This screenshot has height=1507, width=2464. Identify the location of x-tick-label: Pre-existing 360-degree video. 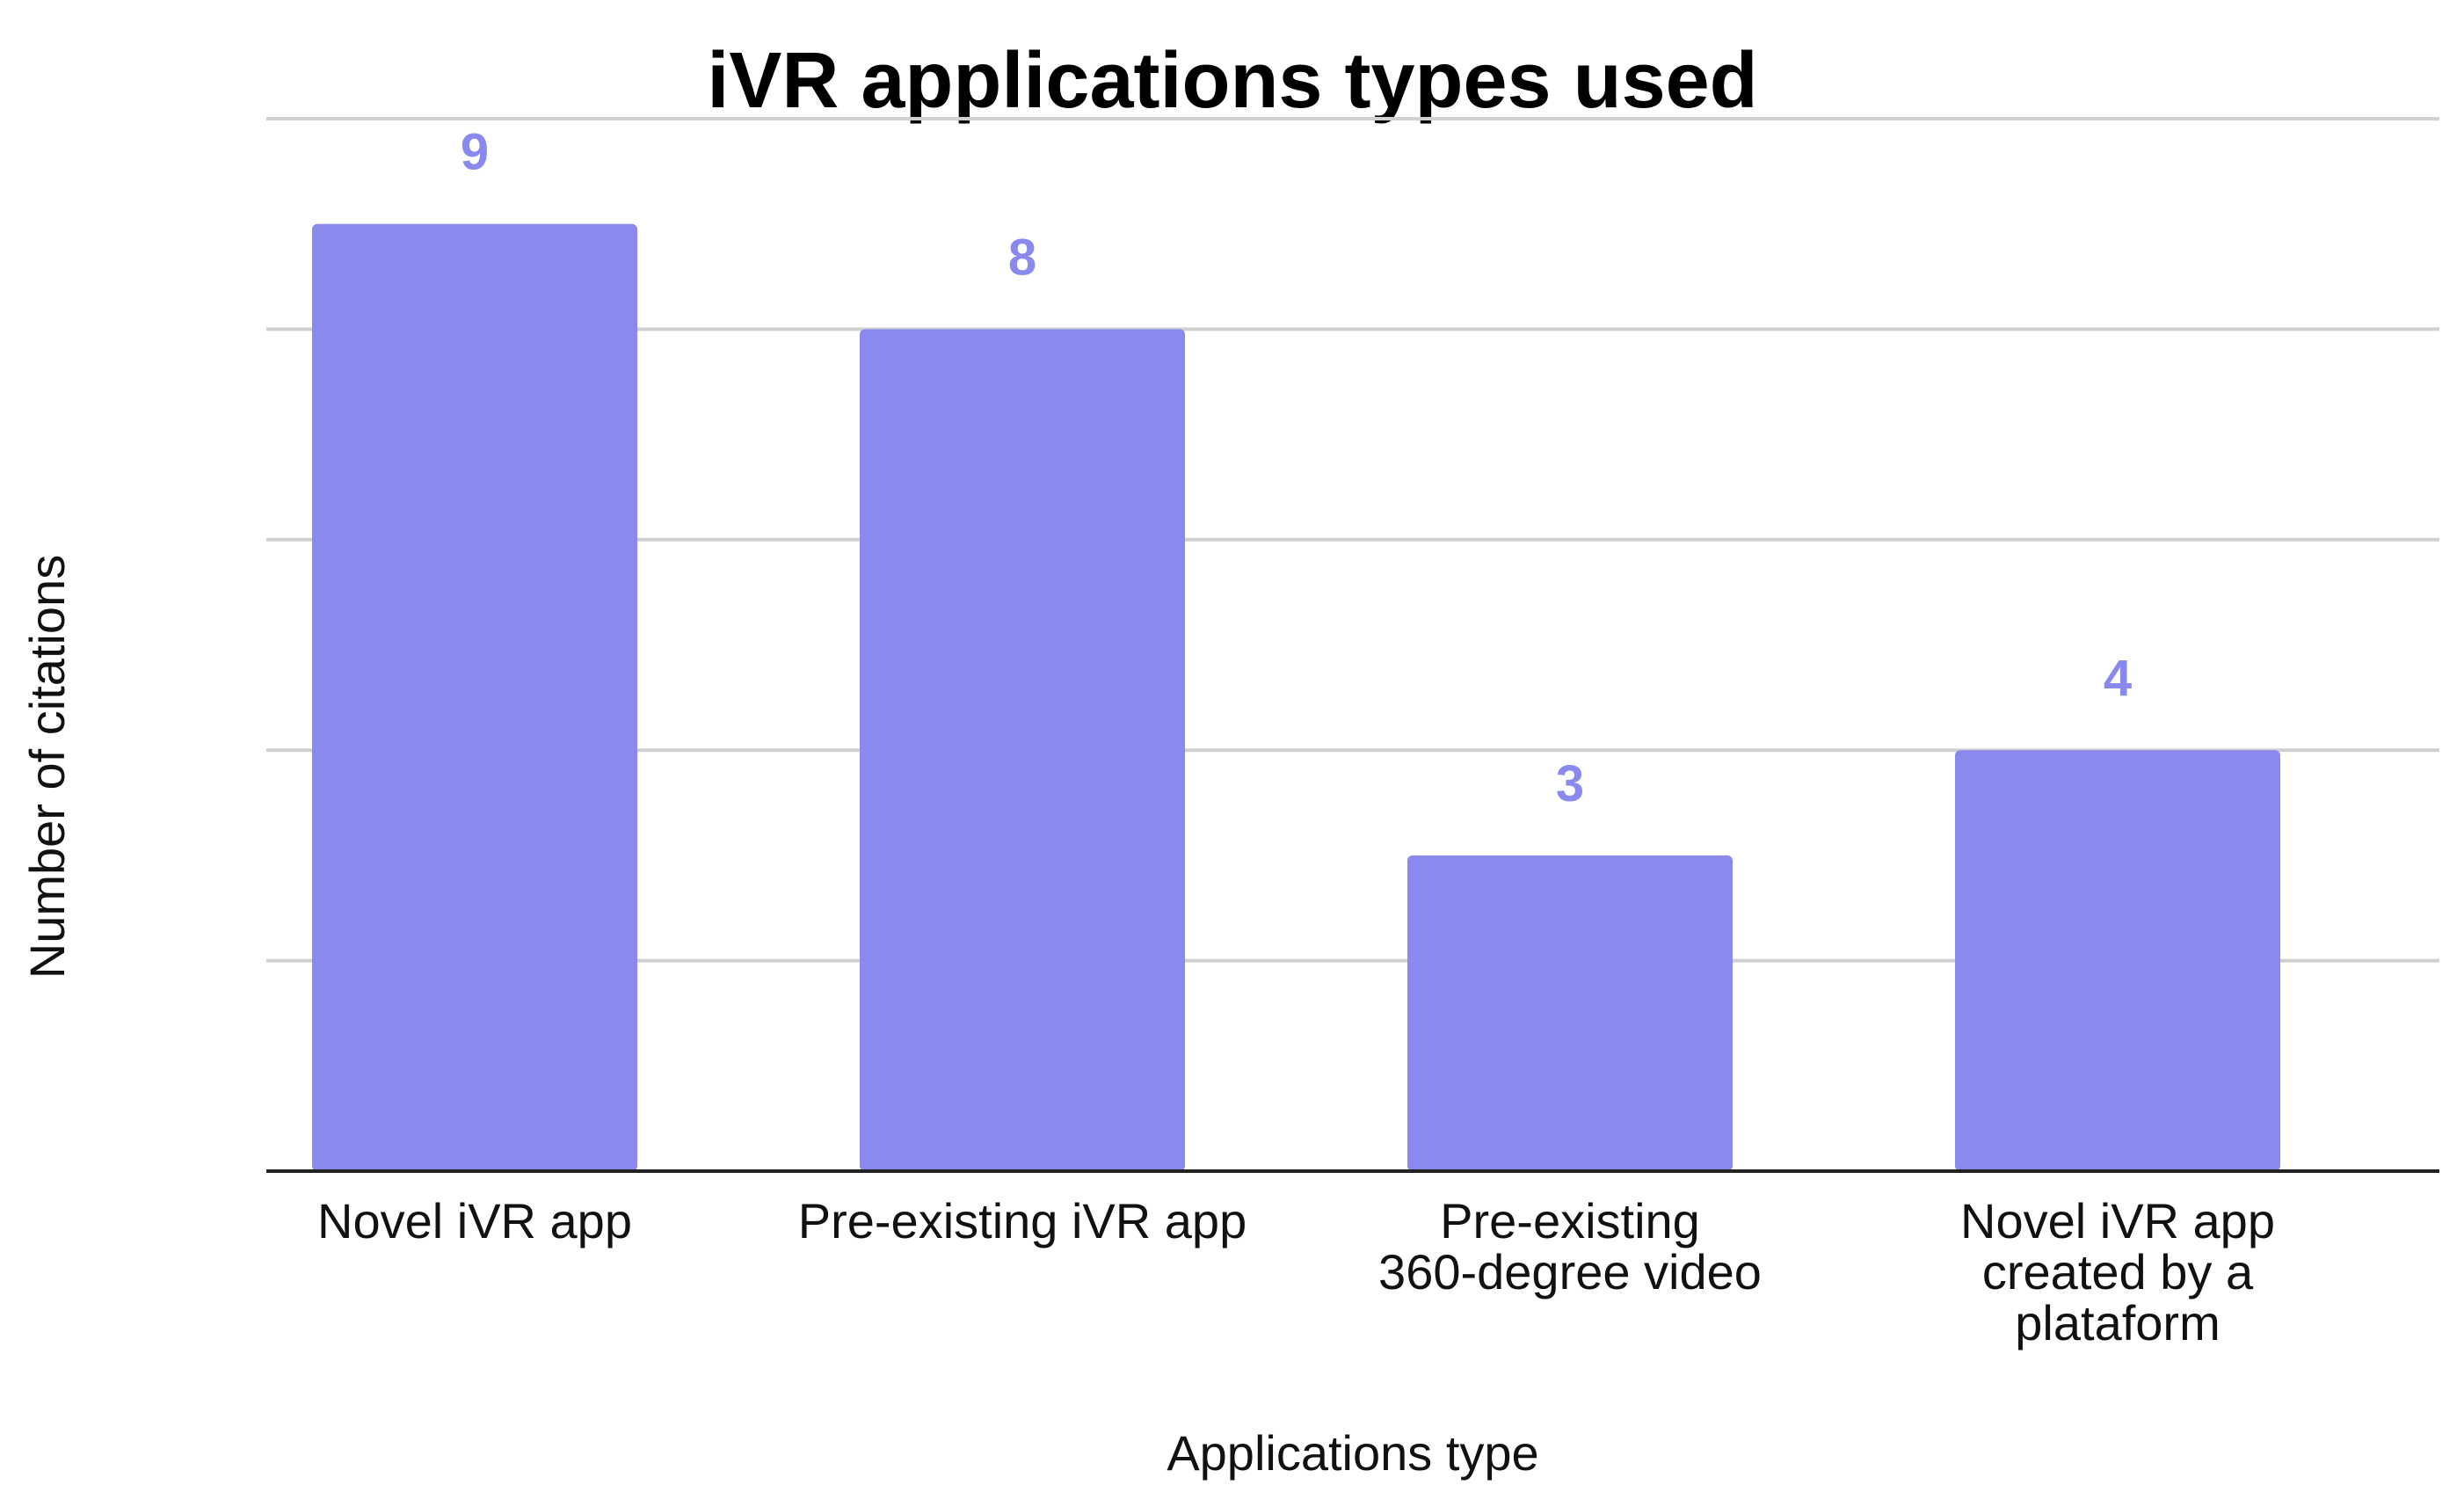
(1570, 1246).